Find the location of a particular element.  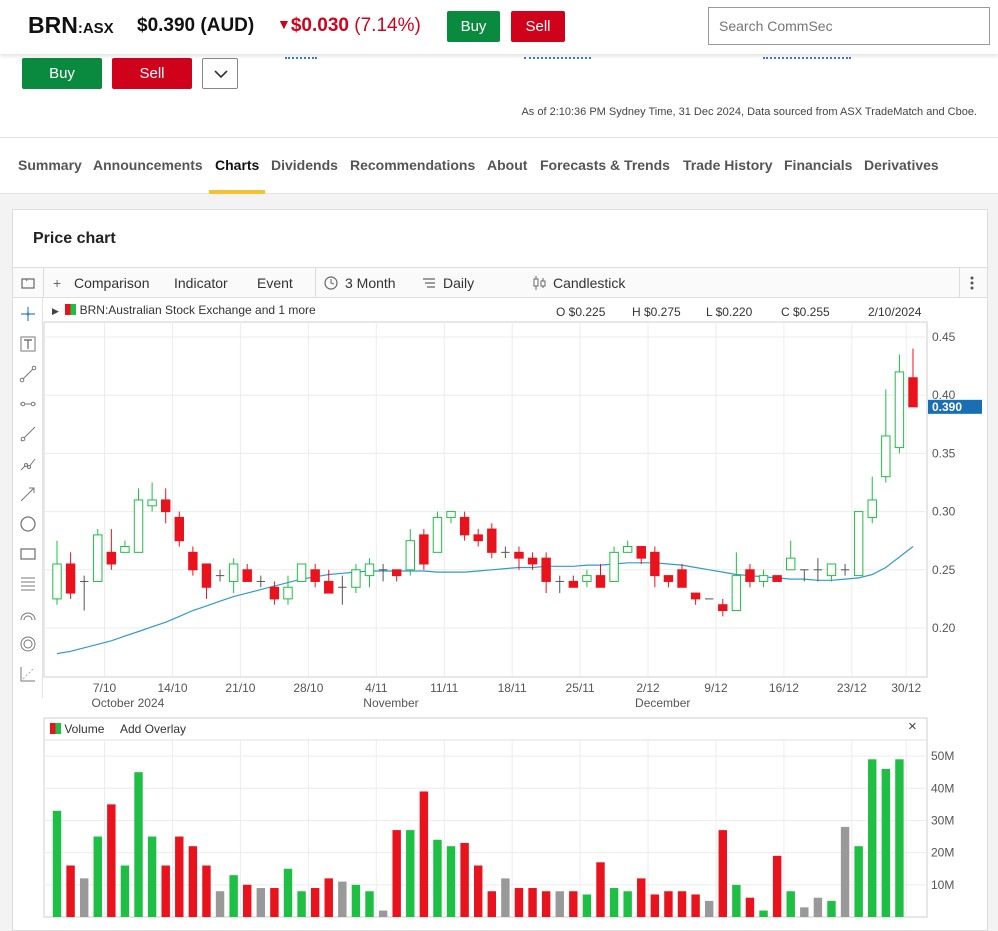

sell-button-secondary: Sell is located at coordinates (152, 73).